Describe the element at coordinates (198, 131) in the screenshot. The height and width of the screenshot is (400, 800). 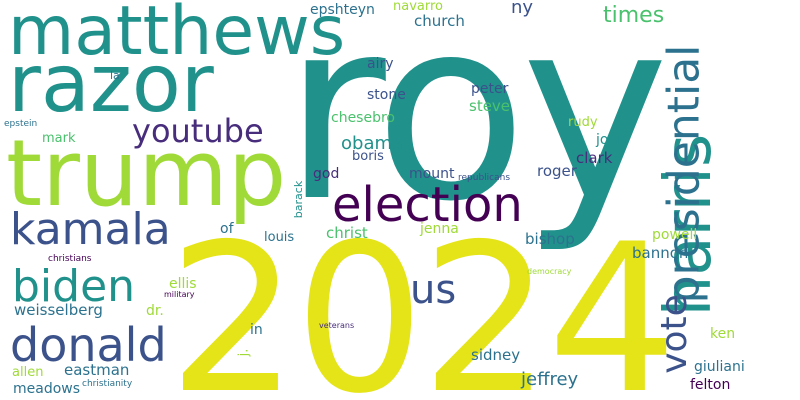
I see `word-youtube: youtube` at that location.